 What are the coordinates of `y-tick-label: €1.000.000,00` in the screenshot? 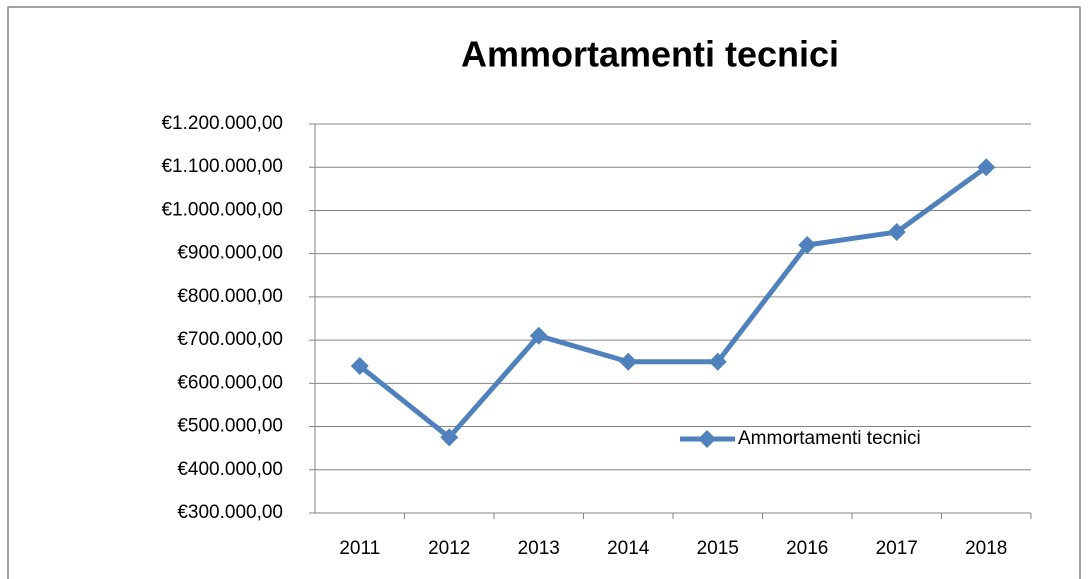 It's located at (222, 209).